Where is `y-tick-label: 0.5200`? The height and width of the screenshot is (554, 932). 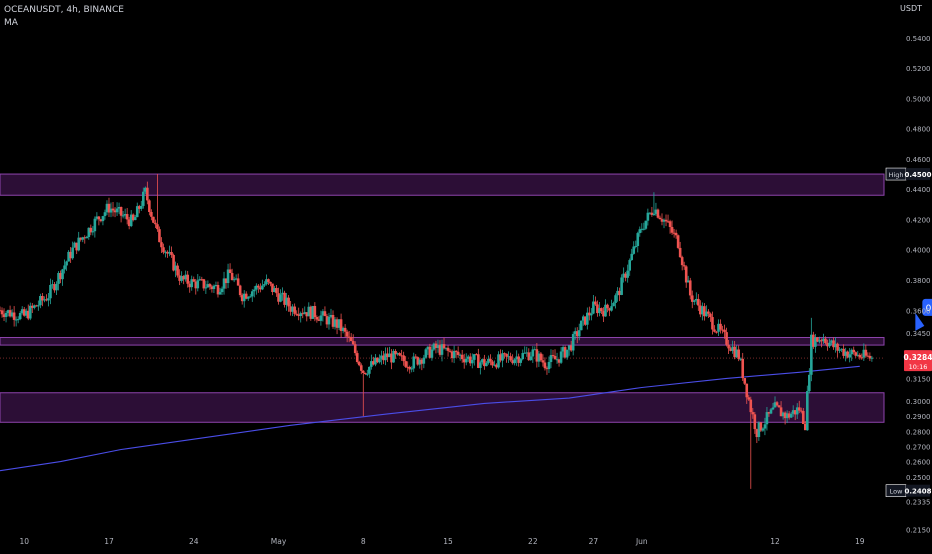 y-tick-label: 0.5200 is located at coordinates (918, 69).